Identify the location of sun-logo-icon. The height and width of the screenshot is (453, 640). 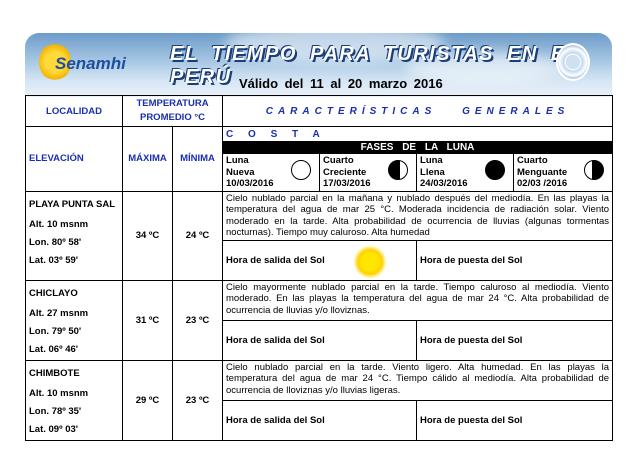
(55, 62).